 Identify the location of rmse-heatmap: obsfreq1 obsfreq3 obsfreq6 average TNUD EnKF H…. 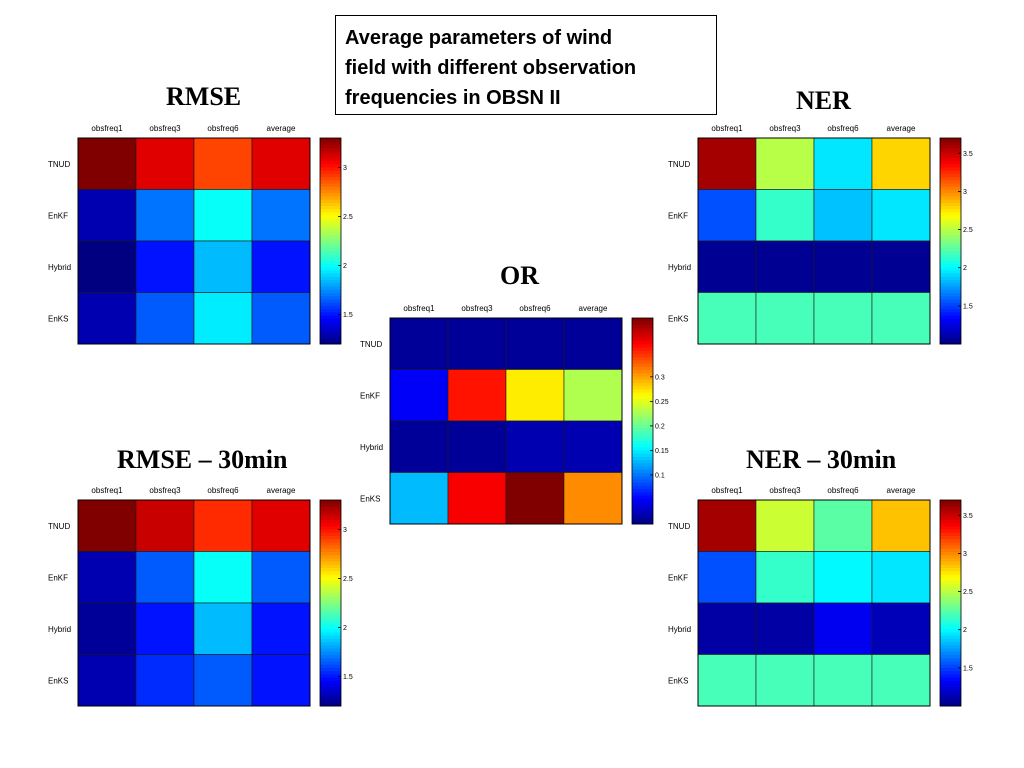
(200, 234).